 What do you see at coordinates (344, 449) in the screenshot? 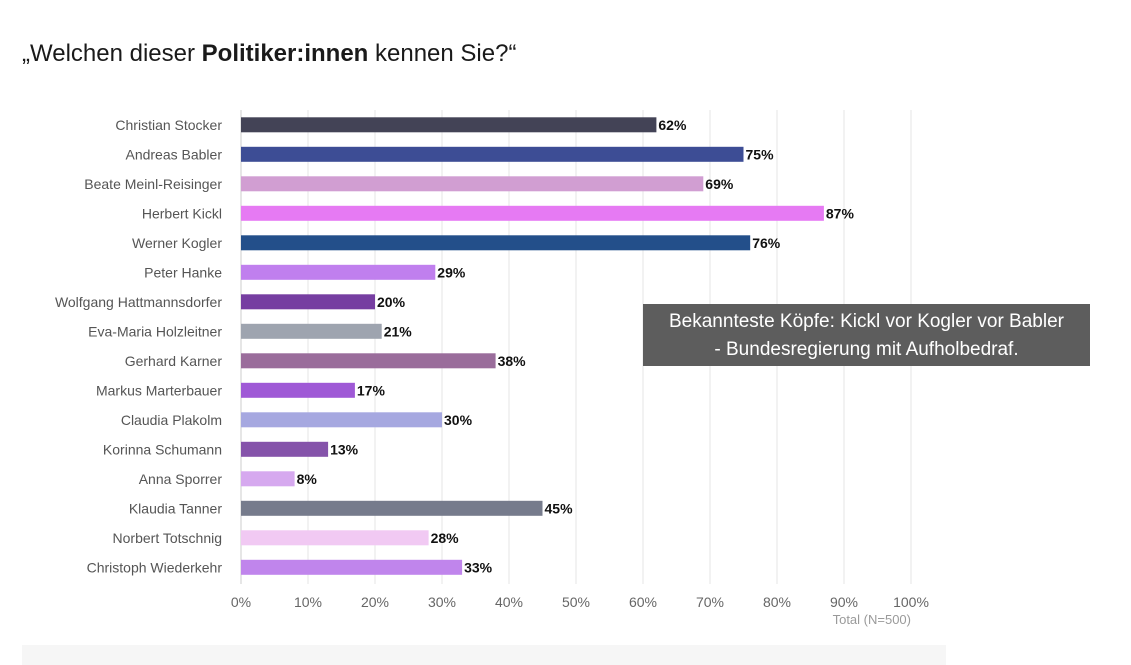
I see `value-label: 13%` at bounding box center [344, 449].